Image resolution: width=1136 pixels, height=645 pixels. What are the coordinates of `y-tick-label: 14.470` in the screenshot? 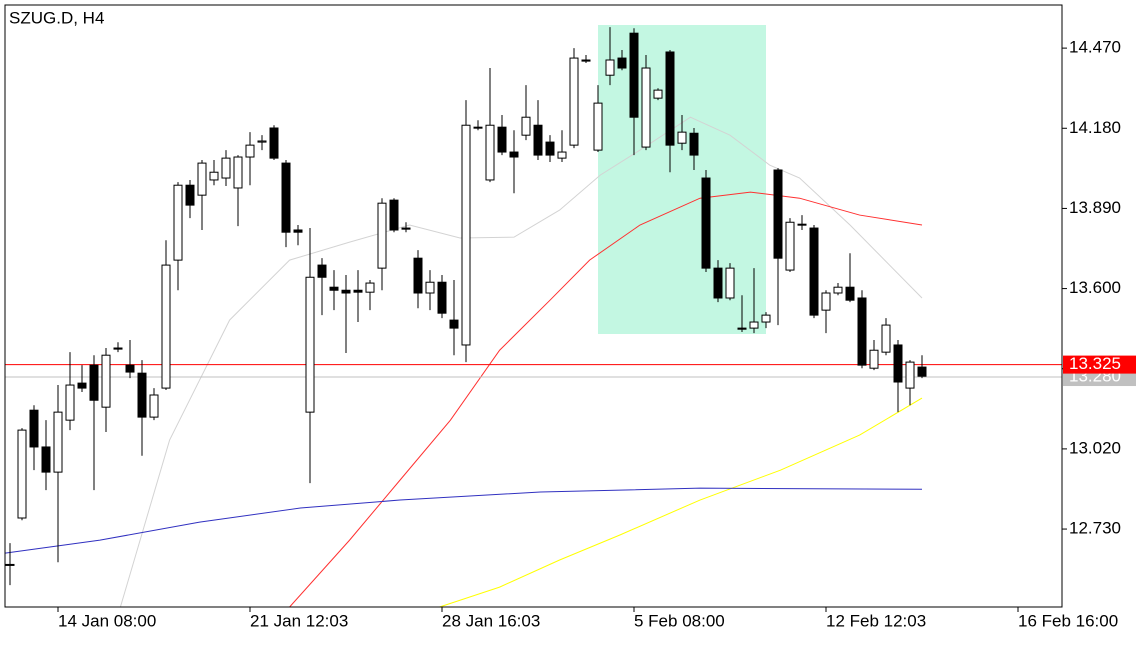 It's located at (1095, 47).